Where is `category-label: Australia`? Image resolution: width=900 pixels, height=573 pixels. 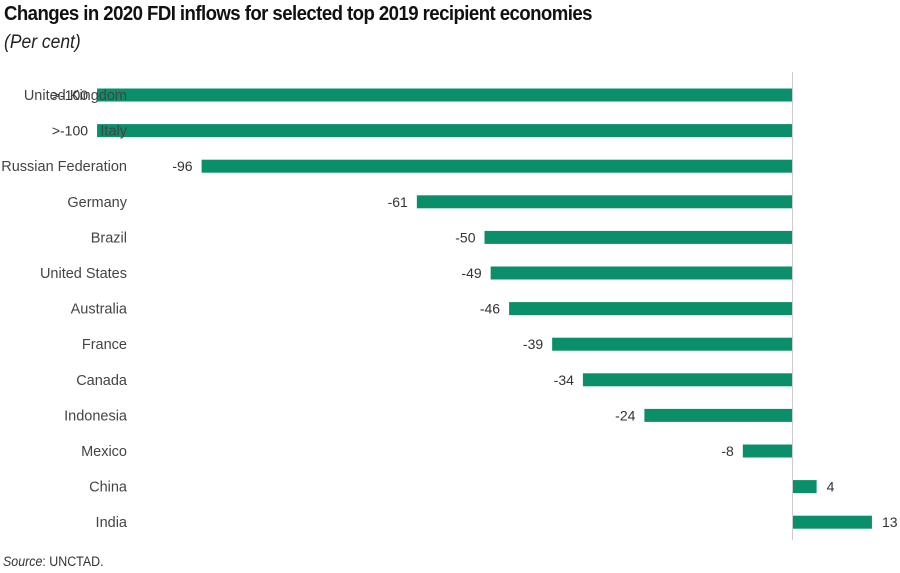 category-label: Australia is located at coordinates (99, 310).